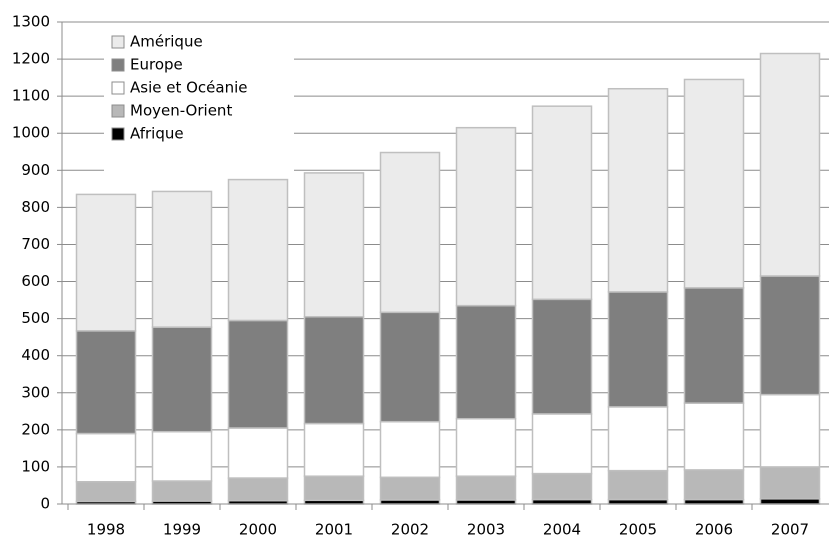 This screenshot has width=829, height=544. What do you see at coordinates (714, 530) in the screenshot?
I see `x-tick-label: 2006` at bounding box center [714, 530].